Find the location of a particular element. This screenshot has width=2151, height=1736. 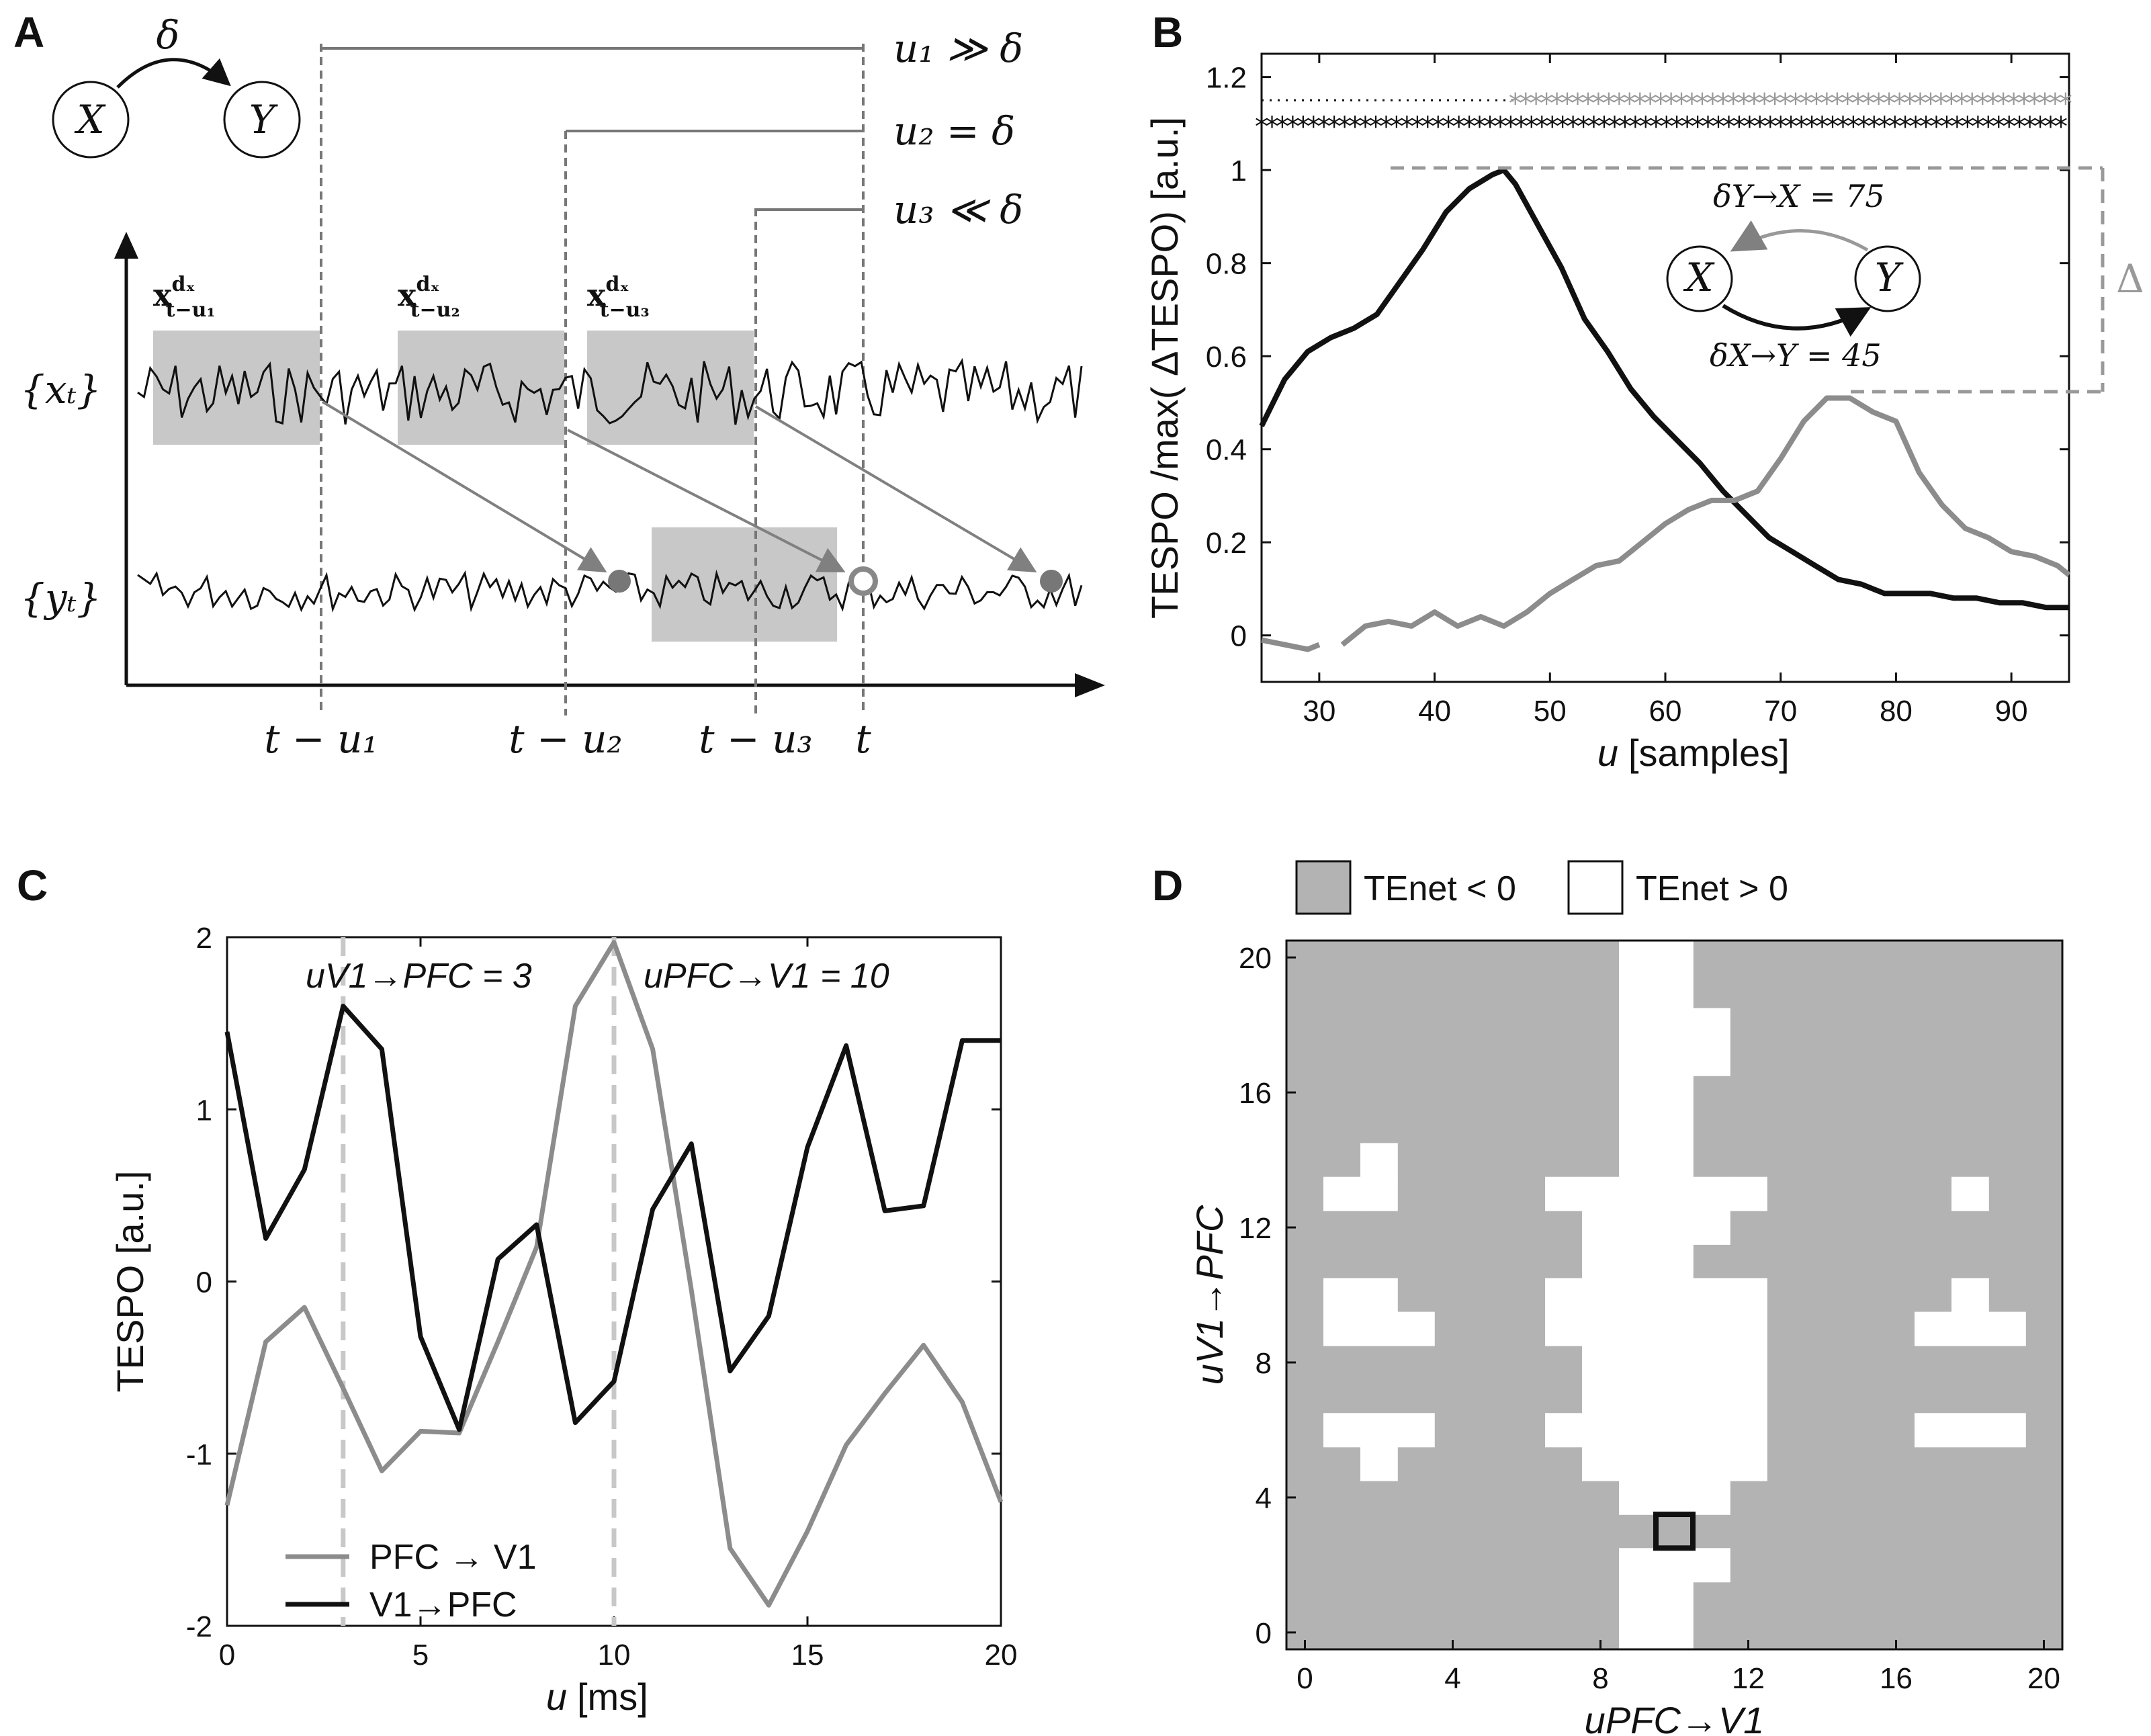

window-label-u2: xdₓ t−u₂ is located at coordinates (429, 297).